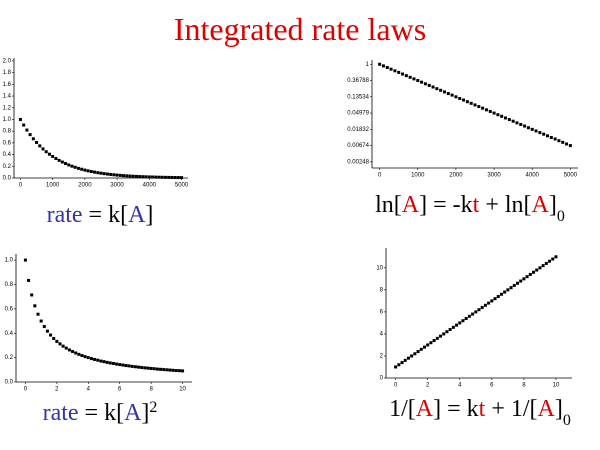 The image size is (600, 450). What do you see at coordinates (382, 290) in the screenshot?
I see `y-tick-label: 8` at bounding box center [382, 290].